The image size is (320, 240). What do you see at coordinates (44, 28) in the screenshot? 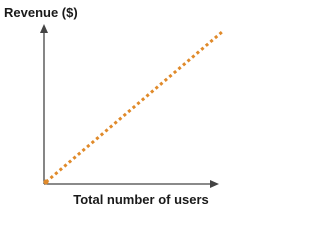
I see `y-axis-arrow` at bounding box center [44, 28].